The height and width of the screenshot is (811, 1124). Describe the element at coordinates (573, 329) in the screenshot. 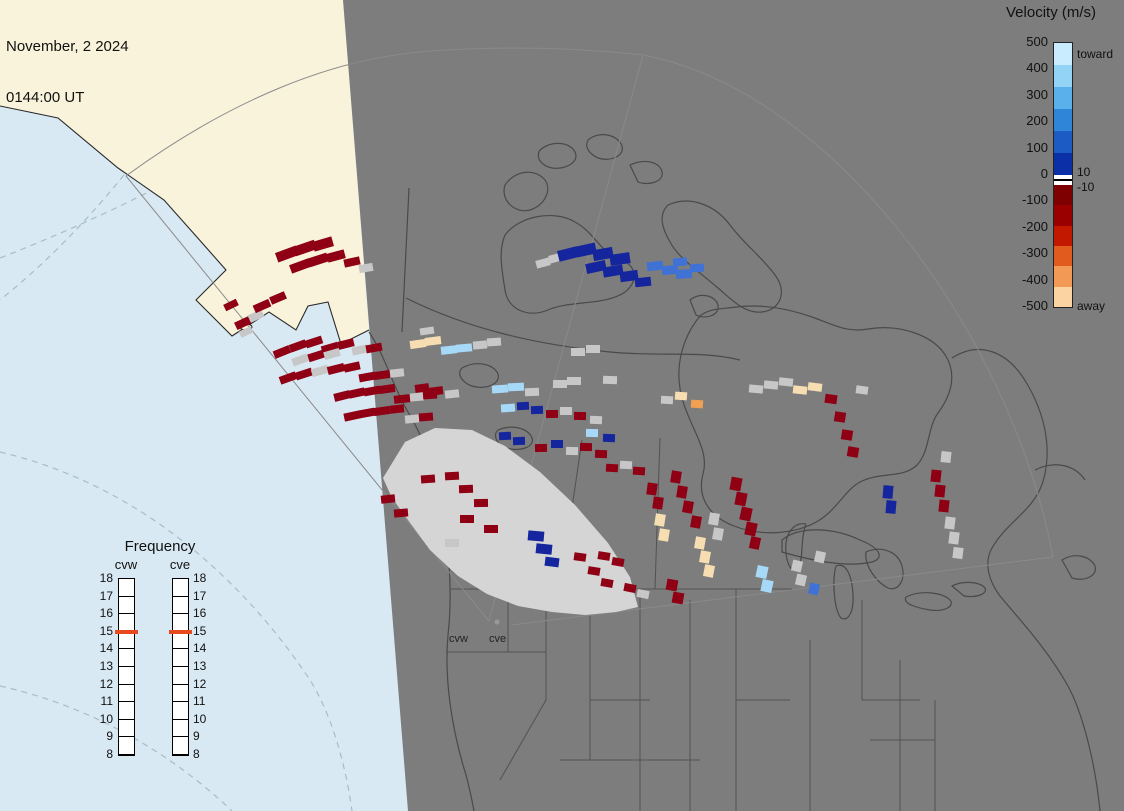

I see `arctic-coast` at that location.